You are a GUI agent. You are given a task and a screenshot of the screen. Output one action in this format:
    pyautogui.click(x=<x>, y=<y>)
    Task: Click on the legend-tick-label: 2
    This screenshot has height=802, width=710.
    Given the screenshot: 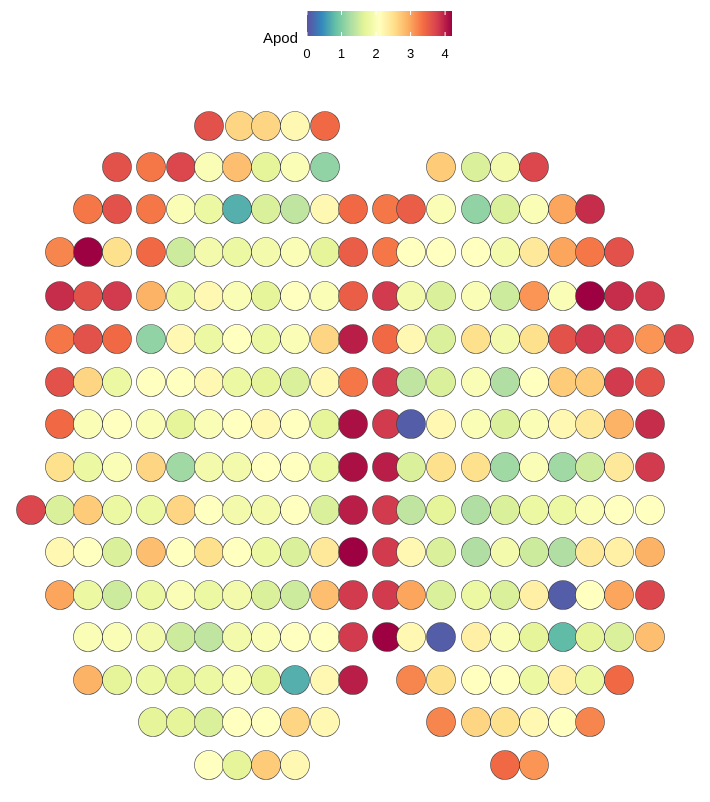 What is the action you would take?
    pyautogui.click(x=375, y=53)
    